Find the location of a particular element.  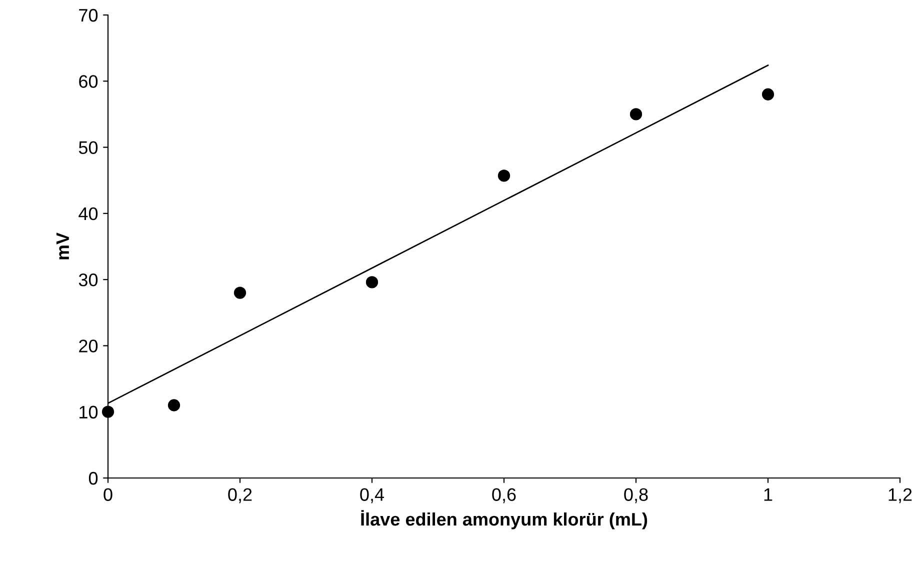

x-tick-label: 0,8 is located at coordinates (636, 496).